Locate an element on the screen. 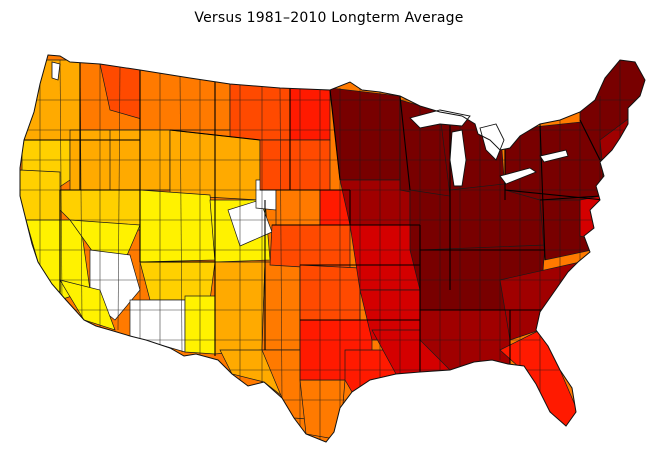 This screenshot has width=658, height=451. region-utah is located at coordinates (177, 226).